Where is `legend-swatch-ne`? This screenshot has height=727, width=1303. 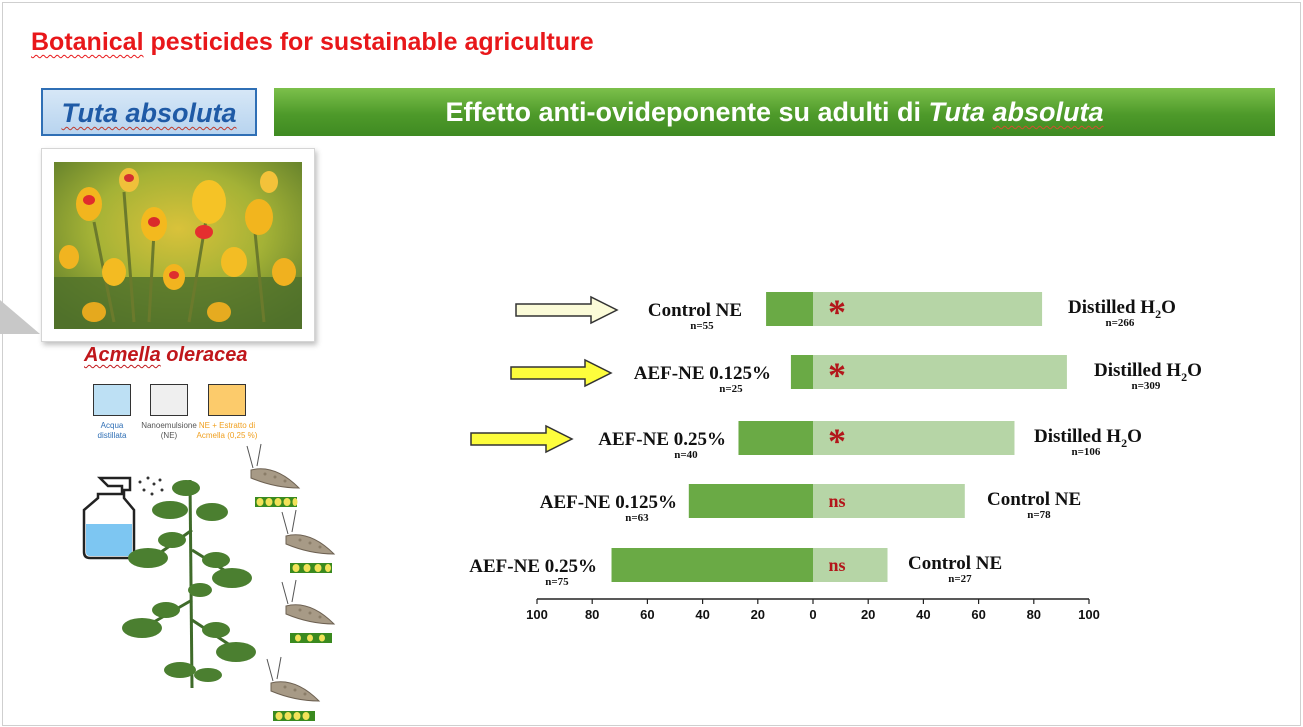
legend-swatch-ne is located at coordinates (169, 400).